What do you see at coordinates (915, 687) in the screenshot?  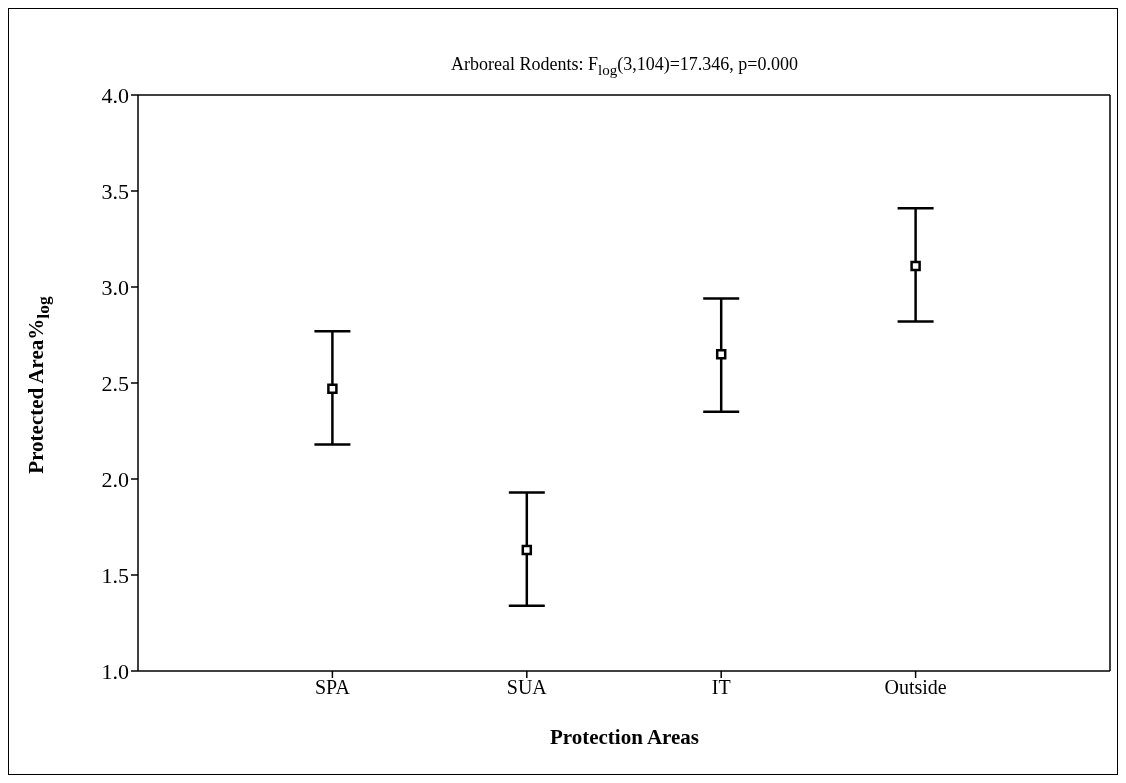 I see `x-tick-label: Outside` at bounding box center [915, 687].